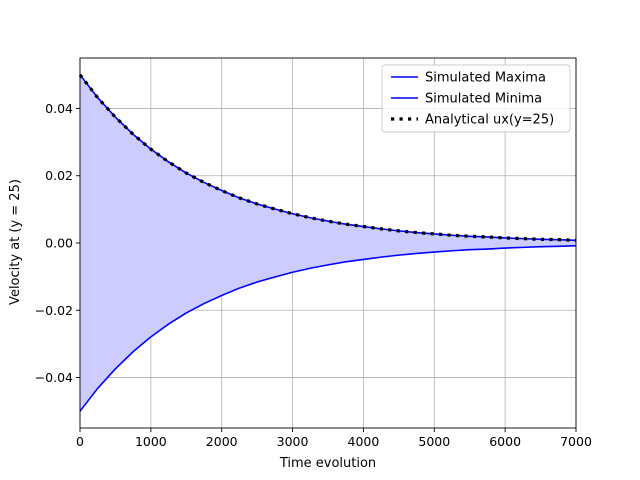 The width and height of the screenshot is (640, 480). What do you see at coordinates (576, 441) in the screenshot?
I see `x-tick-label: 7000` at bounding box center [576, 441].